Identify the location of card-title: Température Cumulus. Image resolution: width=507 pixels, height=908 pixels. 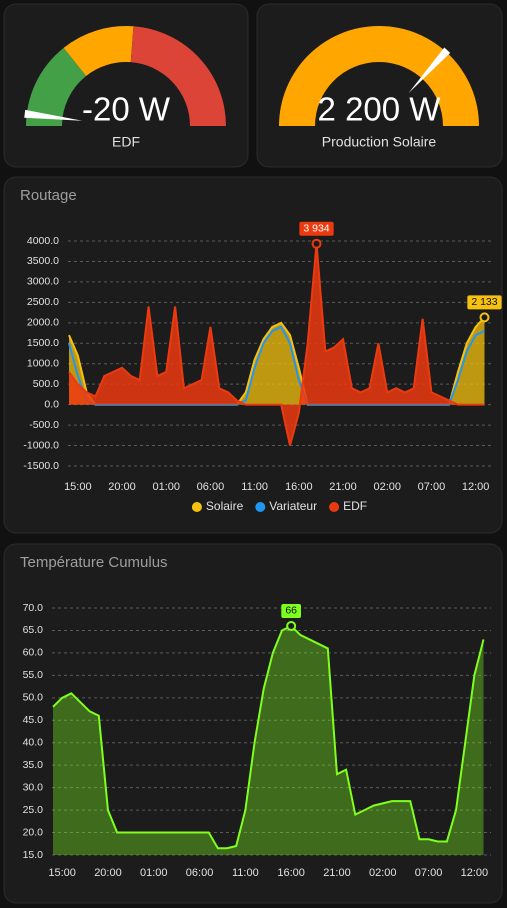
(94, 562).